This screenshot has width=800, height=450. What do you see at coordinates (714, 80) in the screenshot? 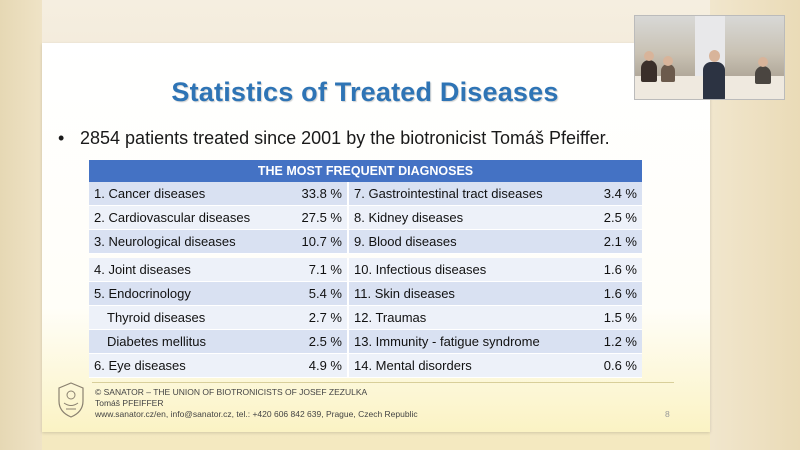
I see `video-speaker` at bounding box center [714, 80].